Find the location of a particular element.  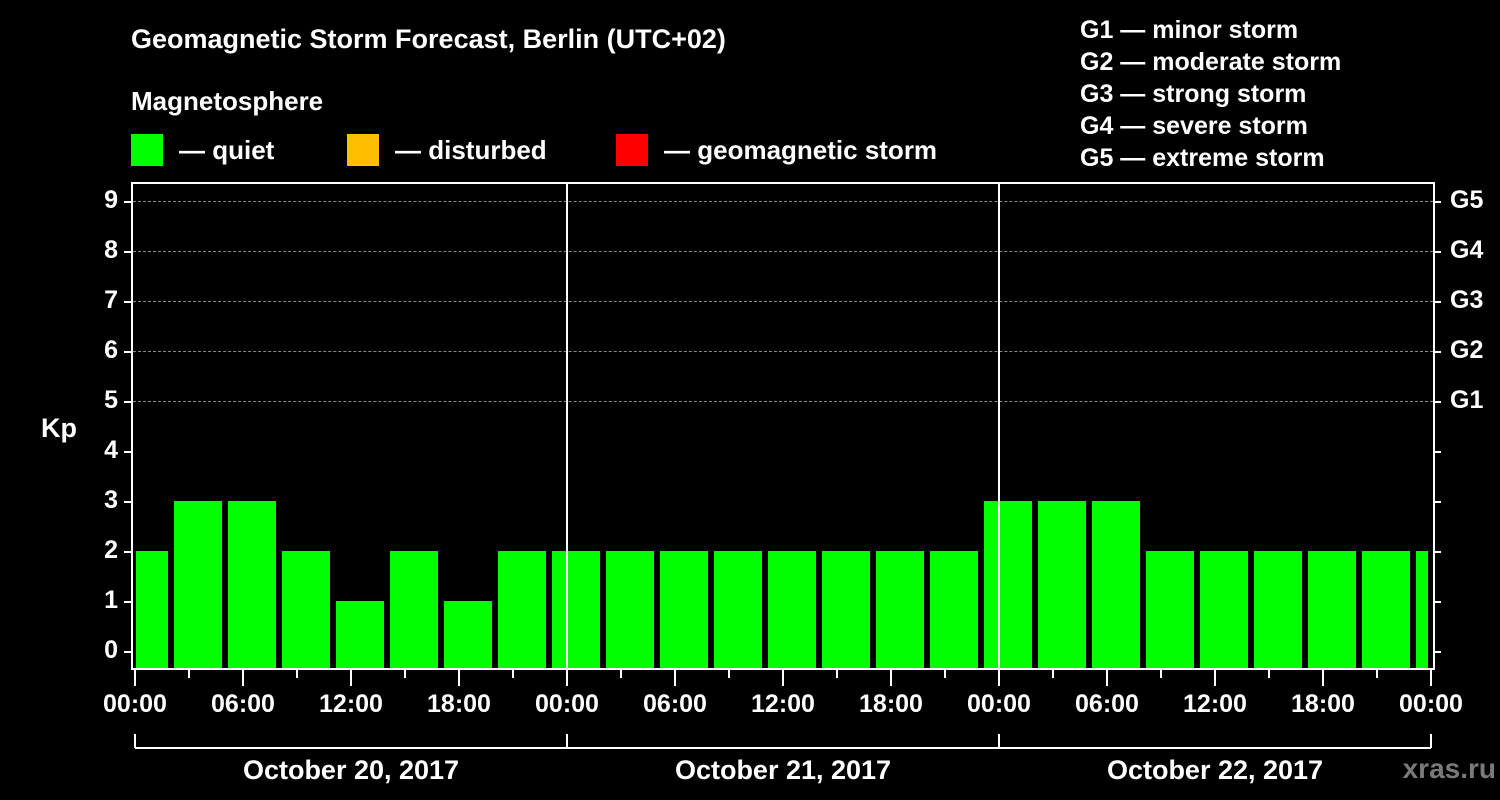

g-scale-item: G5 — extreme storm is located at coordinates (1202, 158).